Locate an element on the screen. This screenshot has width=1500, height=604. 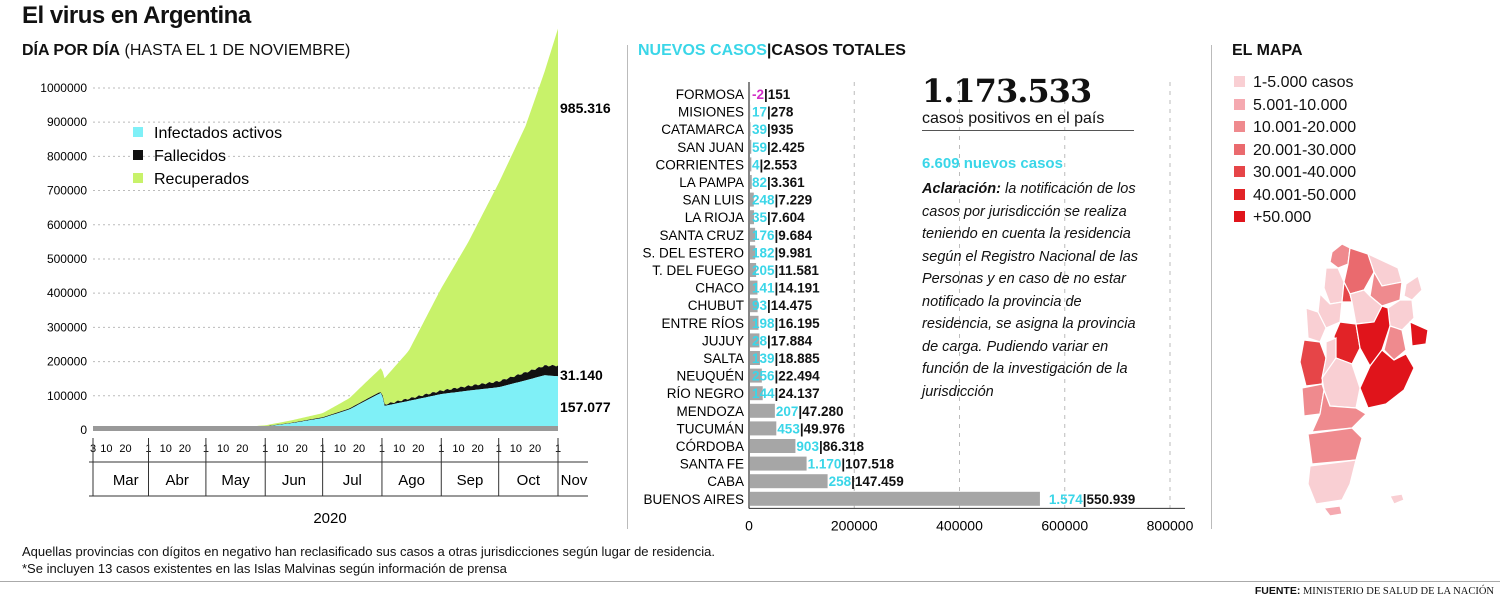
province-new-cases: 258 is located at coordinates (840, 481).